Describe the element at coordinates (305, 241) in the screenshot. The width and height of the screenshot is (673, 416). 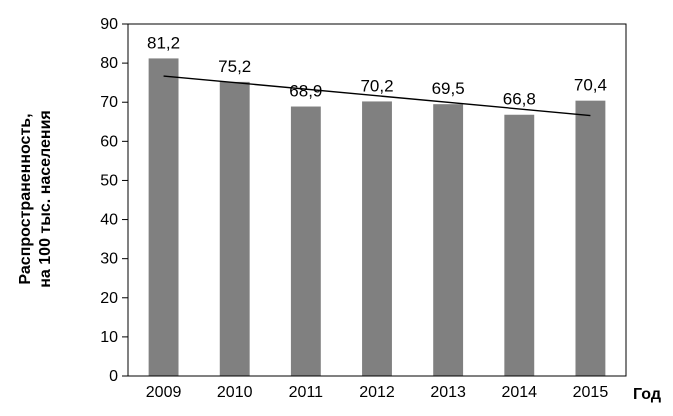
I see `bar-2011` at that location.